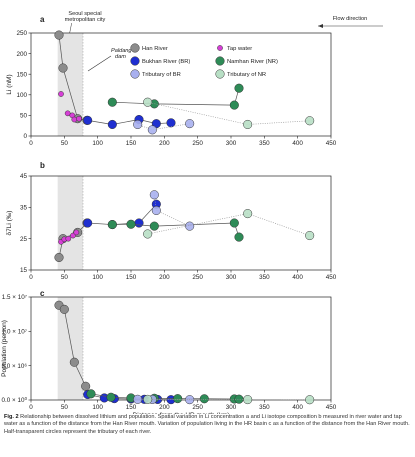 This screenshot has width=415, height=457. I want to click on x-tick-label: 400, so click(297, 277).